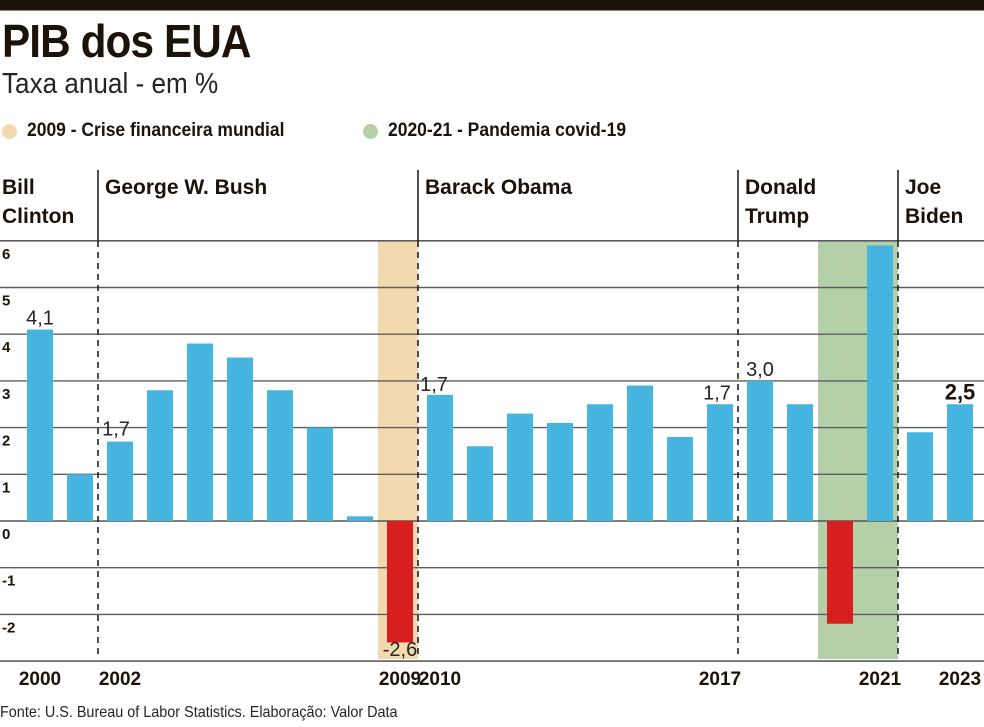 The height and width of the screenshot is (727, 984). What do you see at coordinates (116, 430) in the screenshot?
I see `data-label-2002: 1,7` at bounding box center [116, 430].